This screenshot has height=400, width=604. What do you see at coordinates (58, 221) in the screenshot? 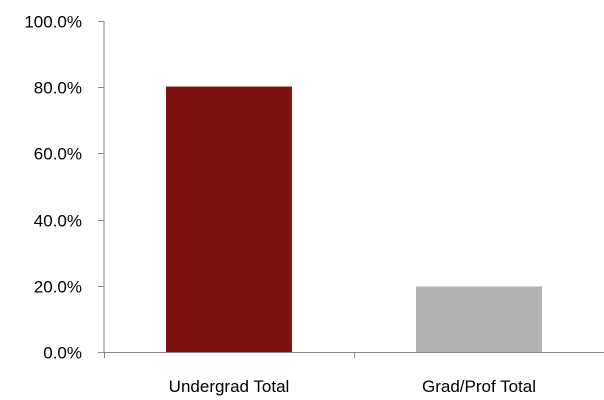
I see `y-tick-label: 40.0%` at bounding box center [58, 221].